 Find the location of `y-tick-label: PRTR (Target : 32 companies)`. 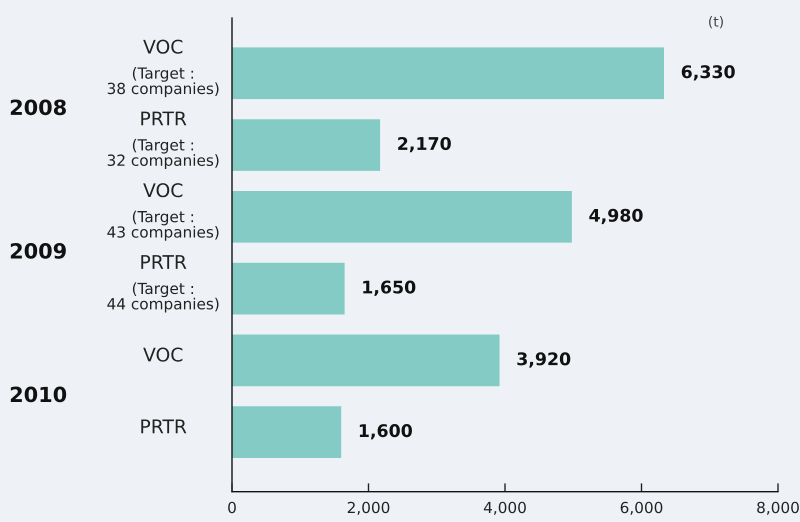

y-tick-label: PRTR (Target : 32 companies) is located at coordinates (163, 140).